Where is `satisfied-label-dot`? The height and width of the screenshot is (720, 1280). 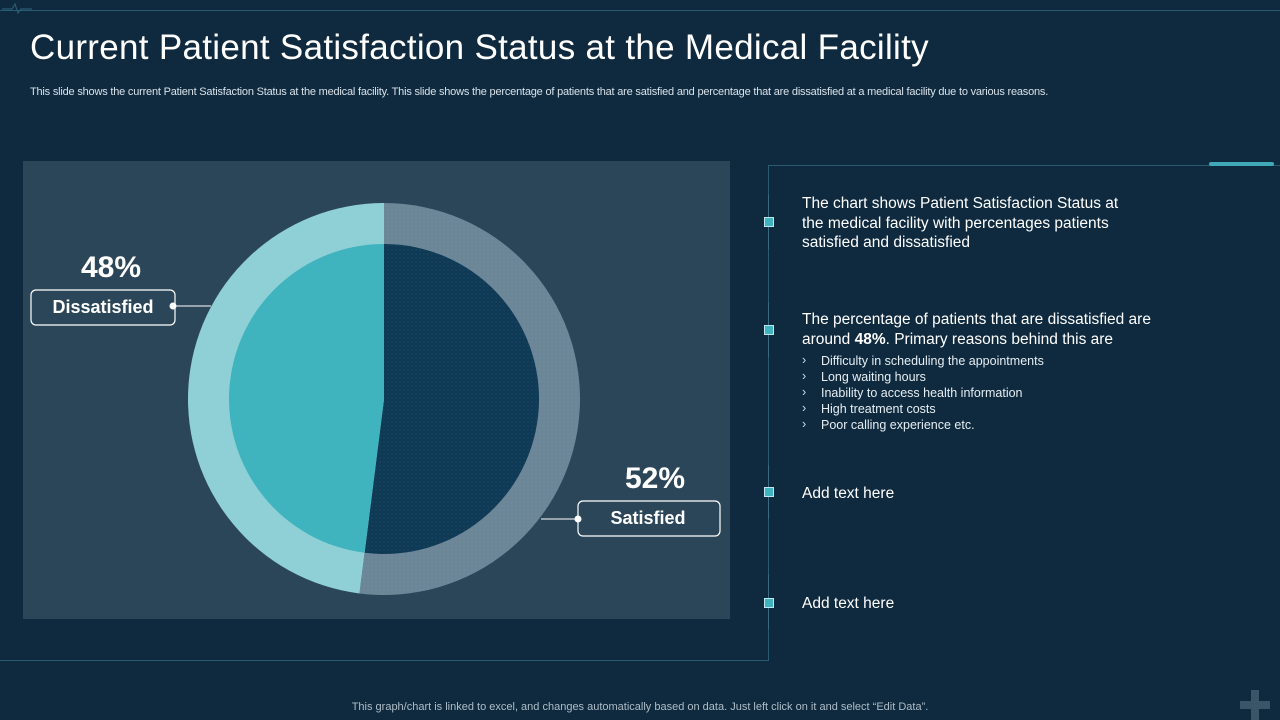
satisfied-label-dot is located at coordinates (578, 519).